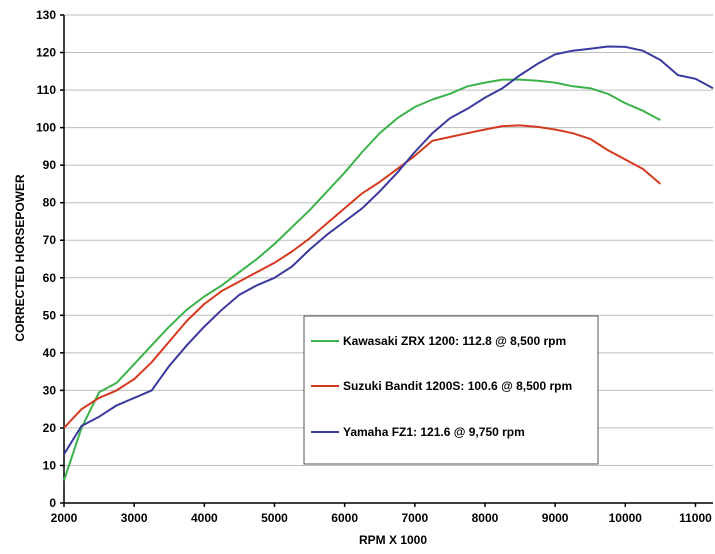 This screenshot has width=715, height=554. What do you see at coordinates (20, 258) in the screenshot?
I see `y-axis-title: CORRECTED HORSEPOWER` at bounding box center [20, 258].